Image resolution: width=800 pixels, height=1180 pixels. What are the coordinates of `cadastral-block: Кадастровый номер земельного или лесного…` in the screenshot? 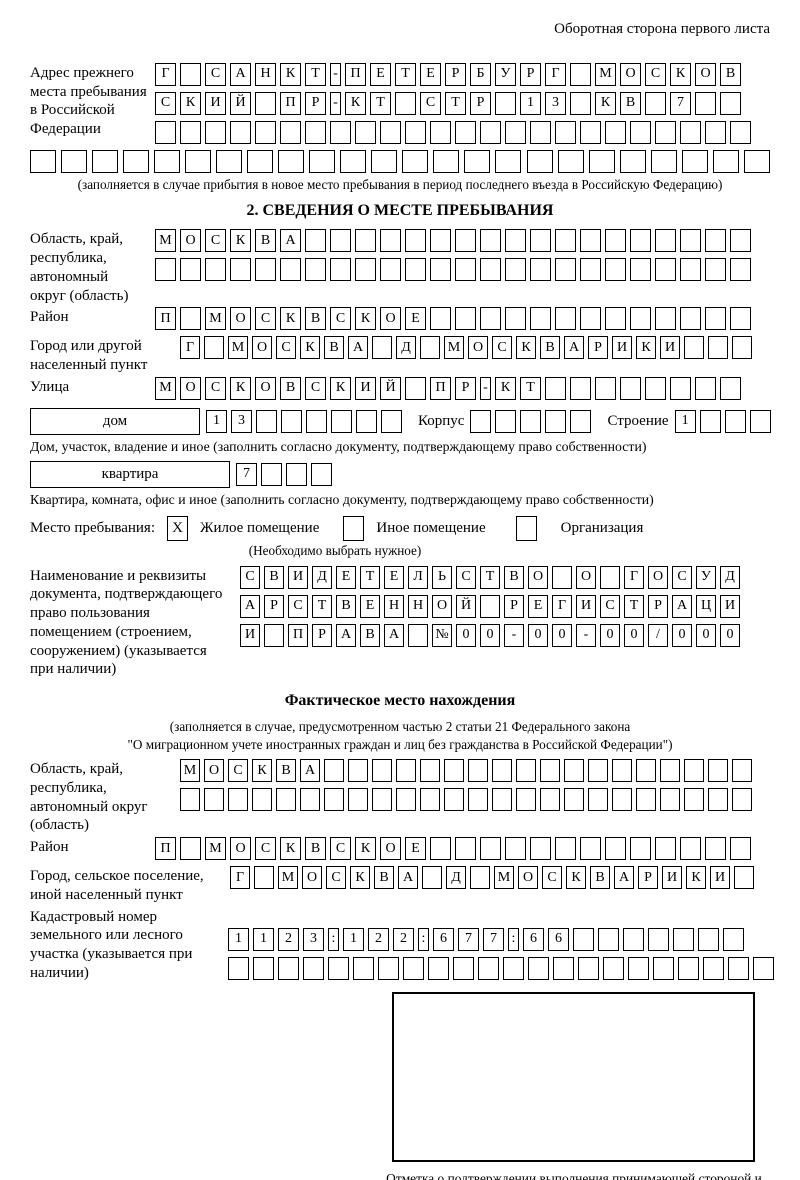 It's located at (402, 945).